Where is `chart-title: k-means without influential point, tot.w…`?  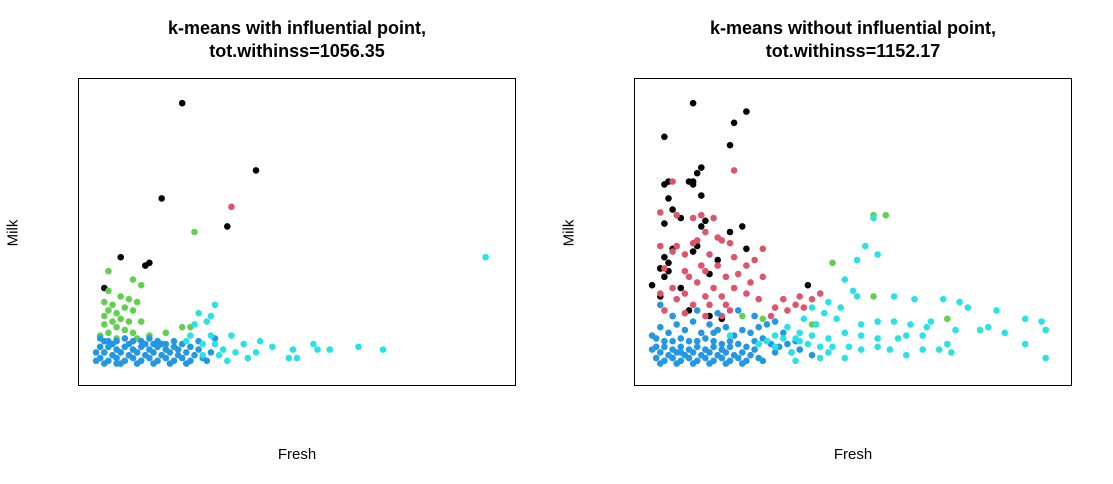 chart-title: k-means without influential point, tot.w… is located at coordinates (853, 39).